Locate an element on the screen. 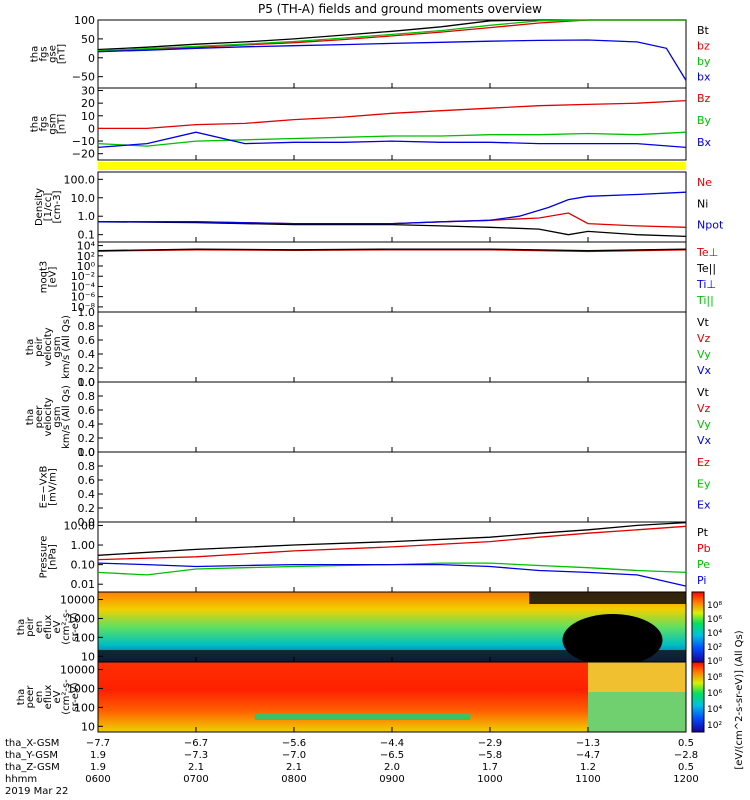 Image resolution: width=750 pixels, height=800 pixels. peir-velocity-ylabel-line: velocity is located at coordinates (48, 346).